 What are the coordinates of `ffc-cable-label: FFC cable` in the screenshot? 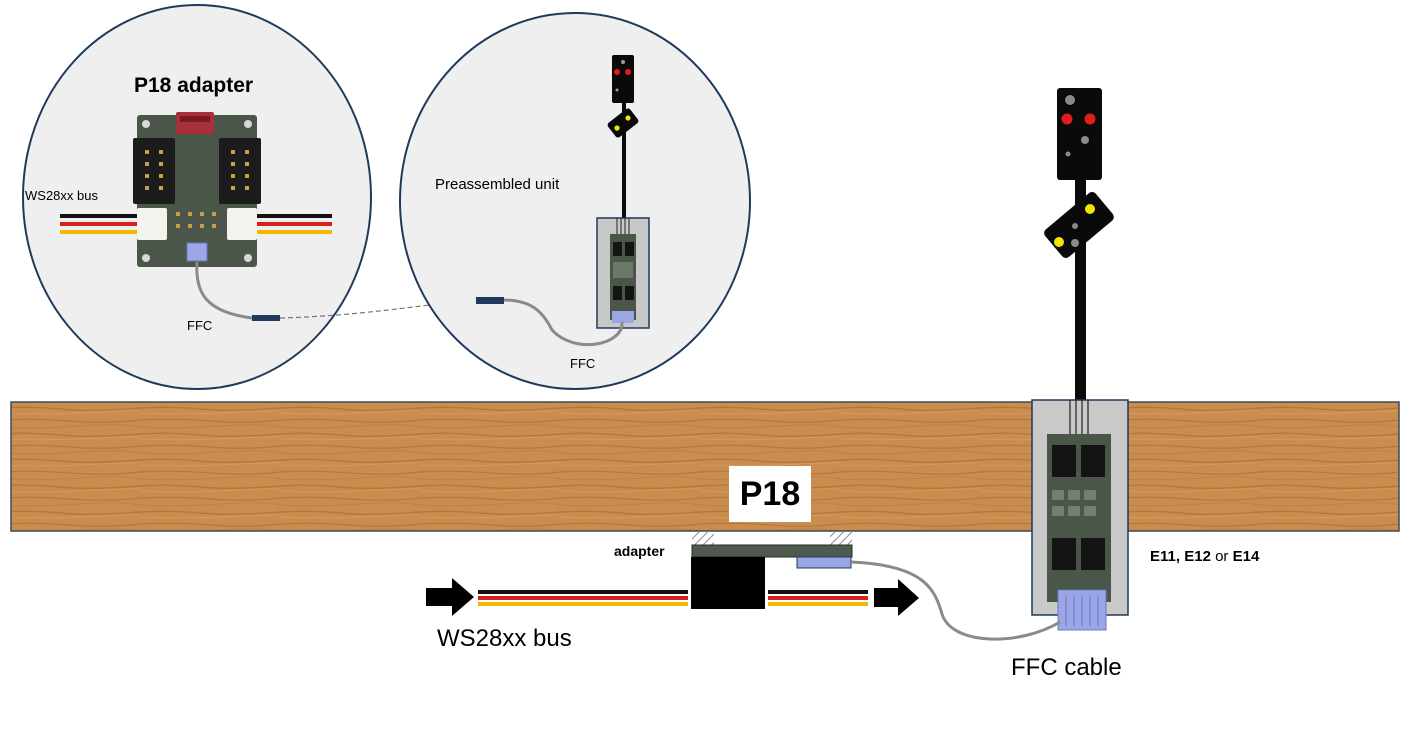 It's located at (1066, 667).